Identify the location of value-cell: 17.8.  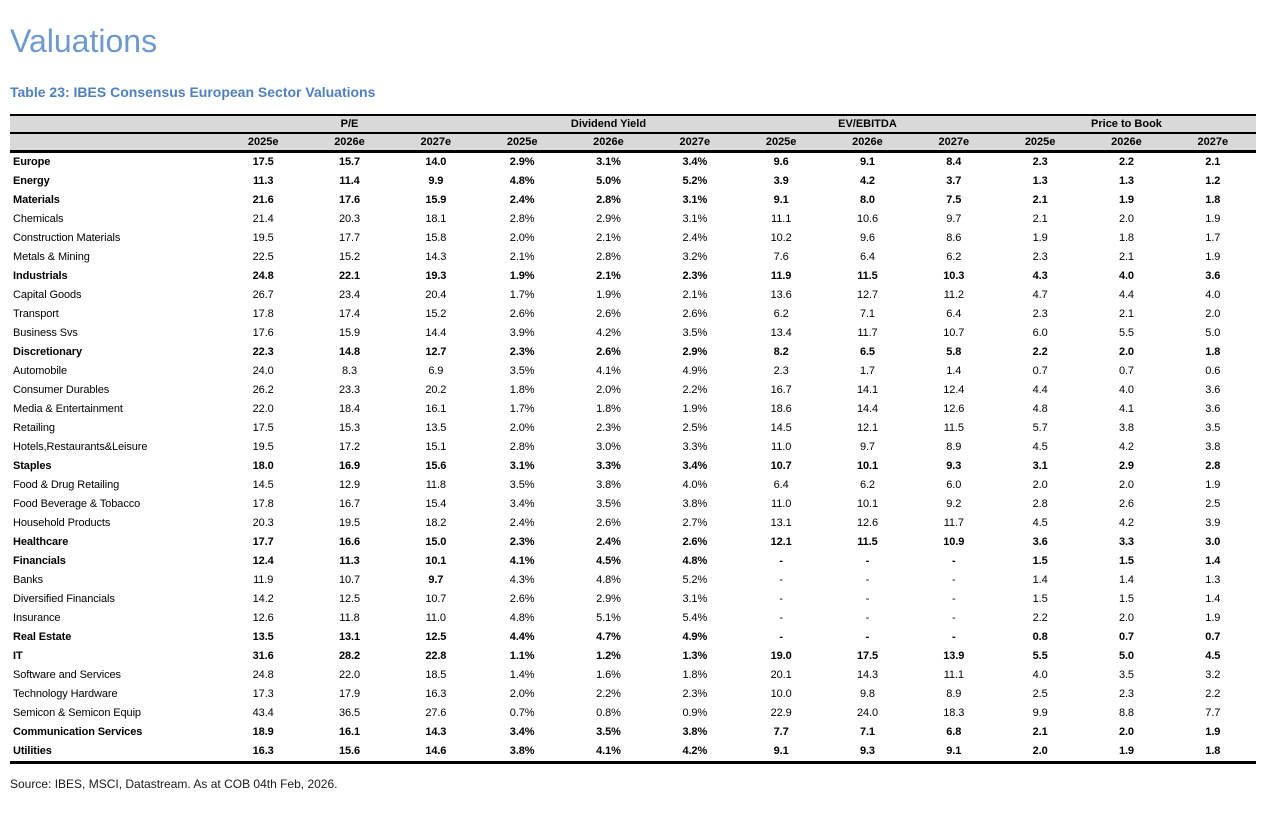
(263, 504).